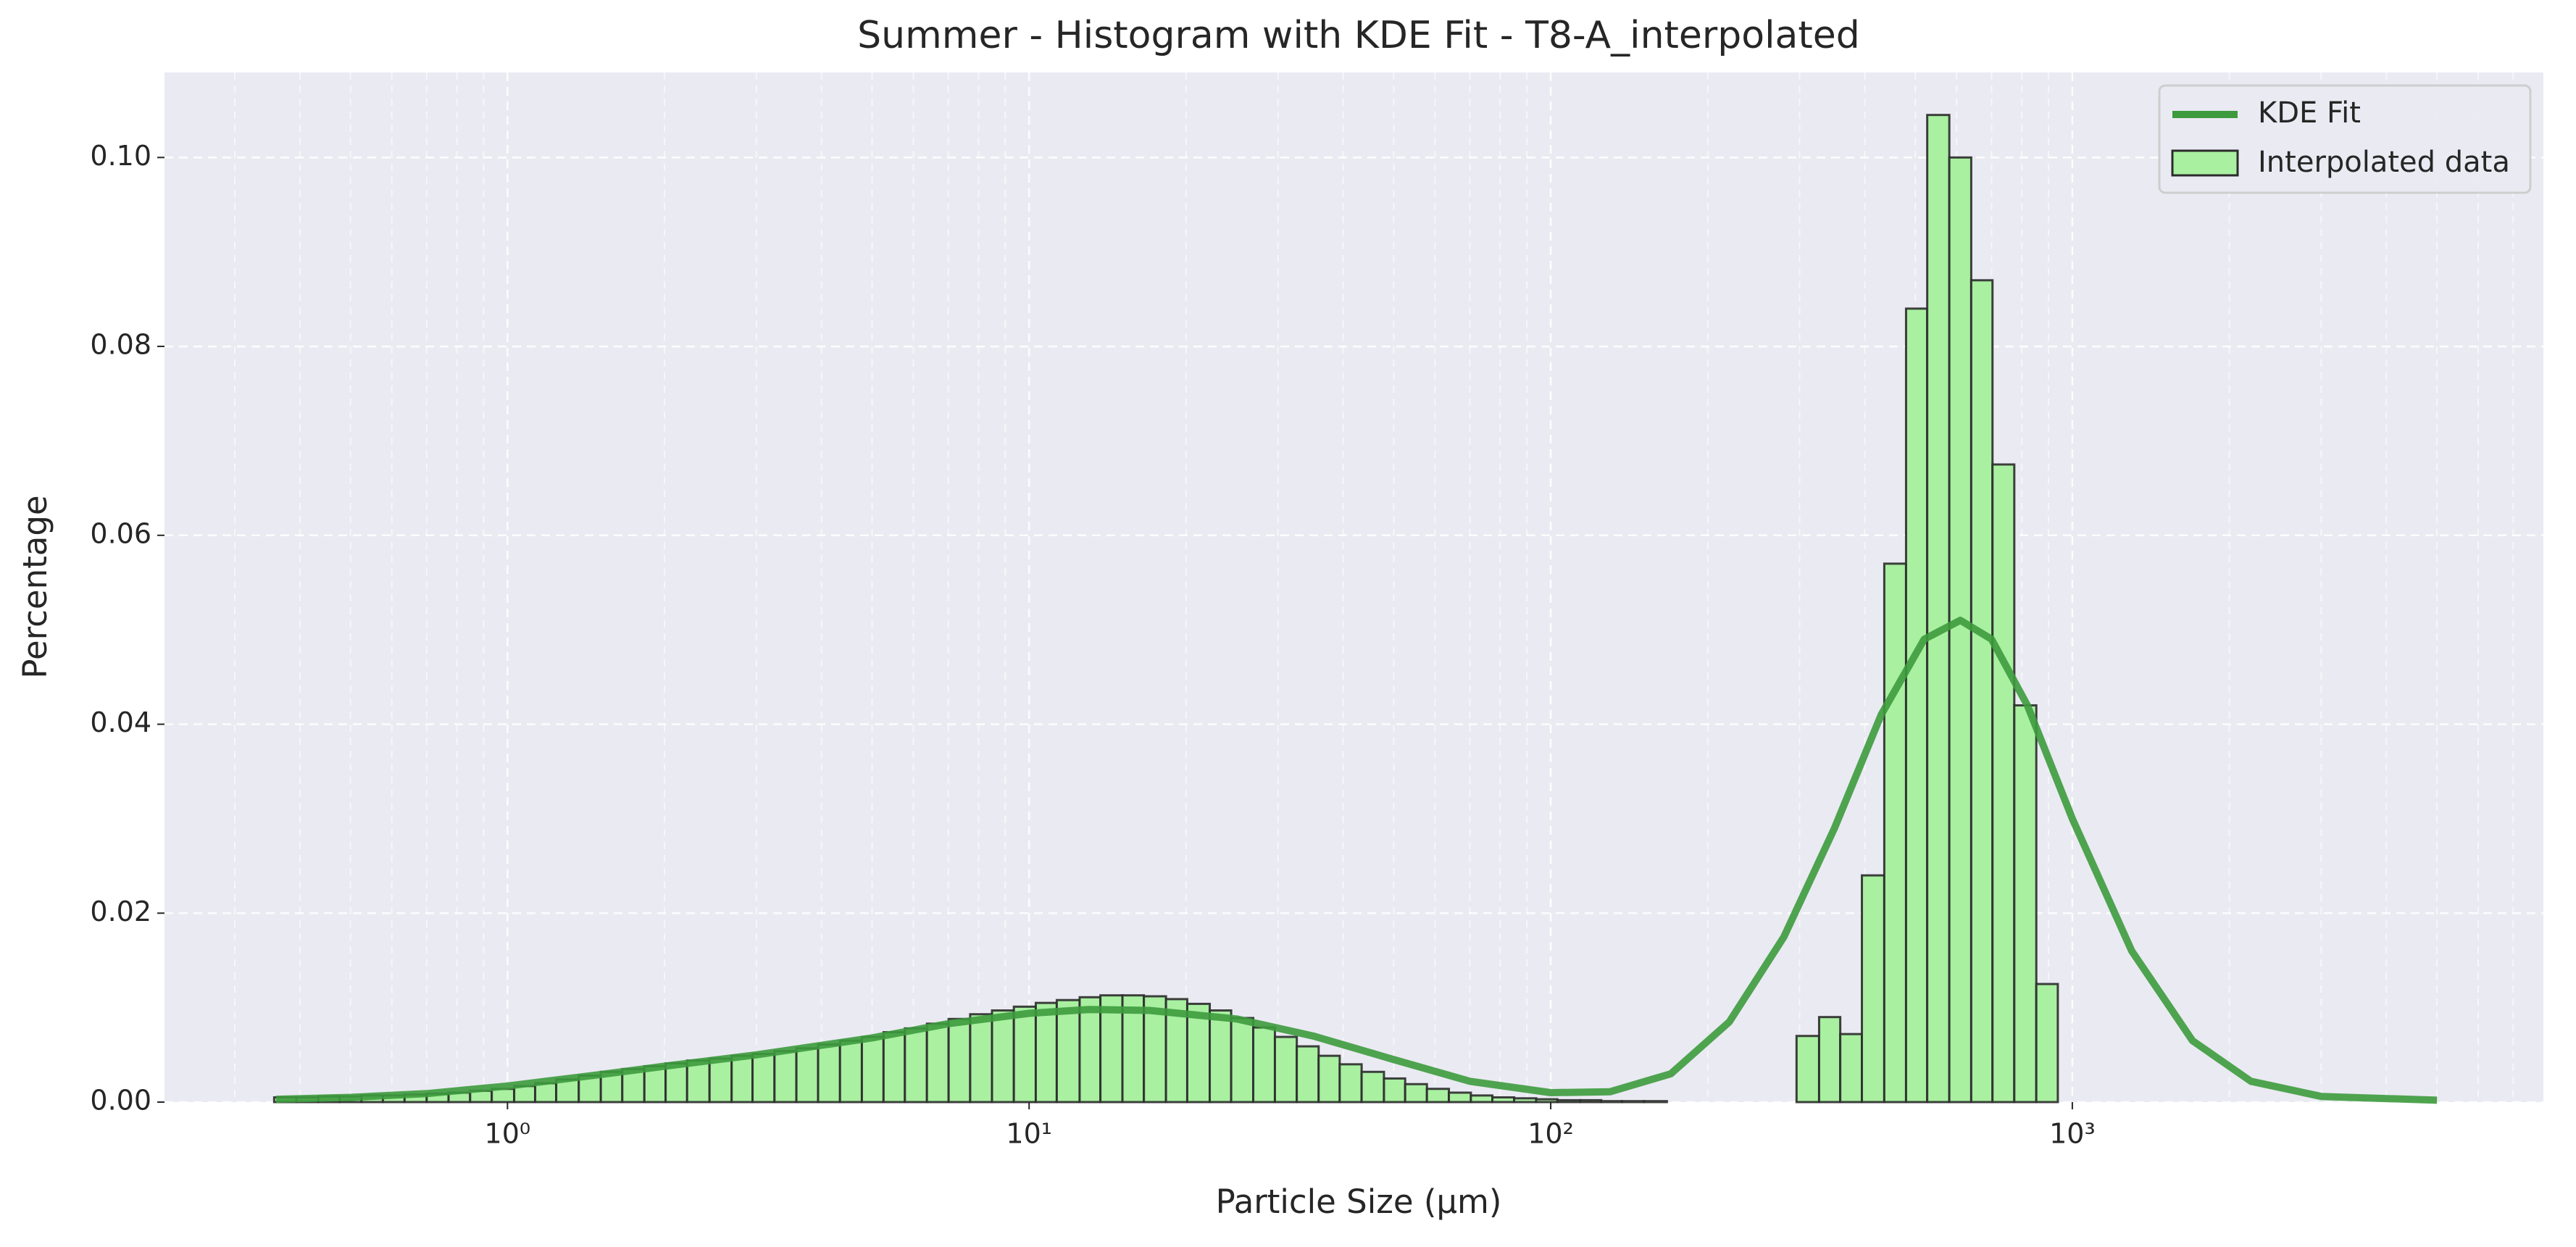 The image size is (2576, 1247). What do you see at coordinates (2205, 163) in the screenshot?
I see `legend-patch` at bounding box center [2205, 163].